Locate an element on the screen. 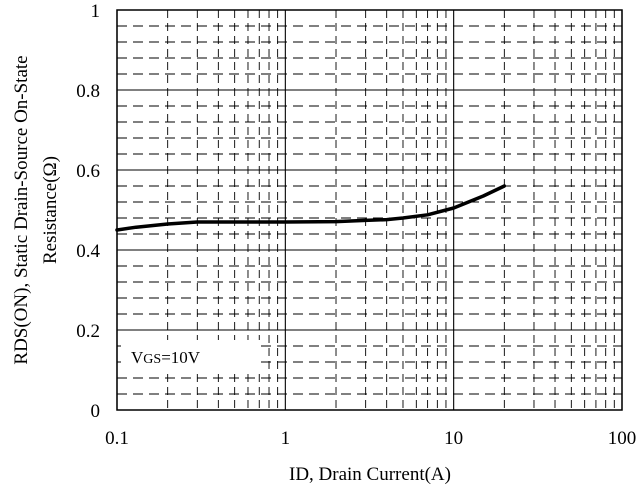  series-line is located at coordinates (311, 208).